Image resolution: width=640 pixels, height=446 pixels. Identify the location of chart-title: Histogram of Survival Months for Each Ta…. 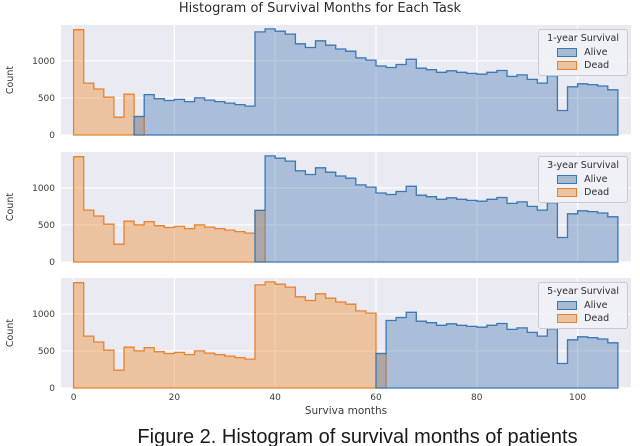
(320, 8).